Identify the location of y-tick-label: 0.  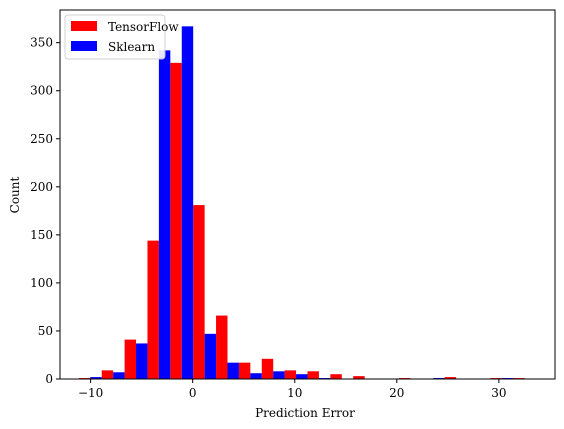
(49, 379).